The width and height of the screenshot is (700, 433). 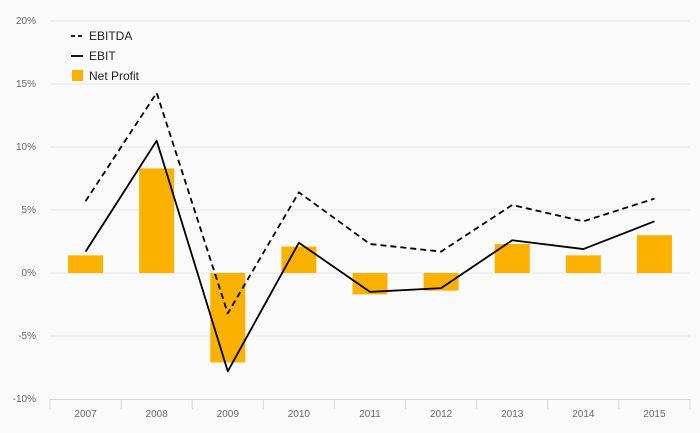 I want to click on y-tick-label: -10%, so click(x=24, y=399).